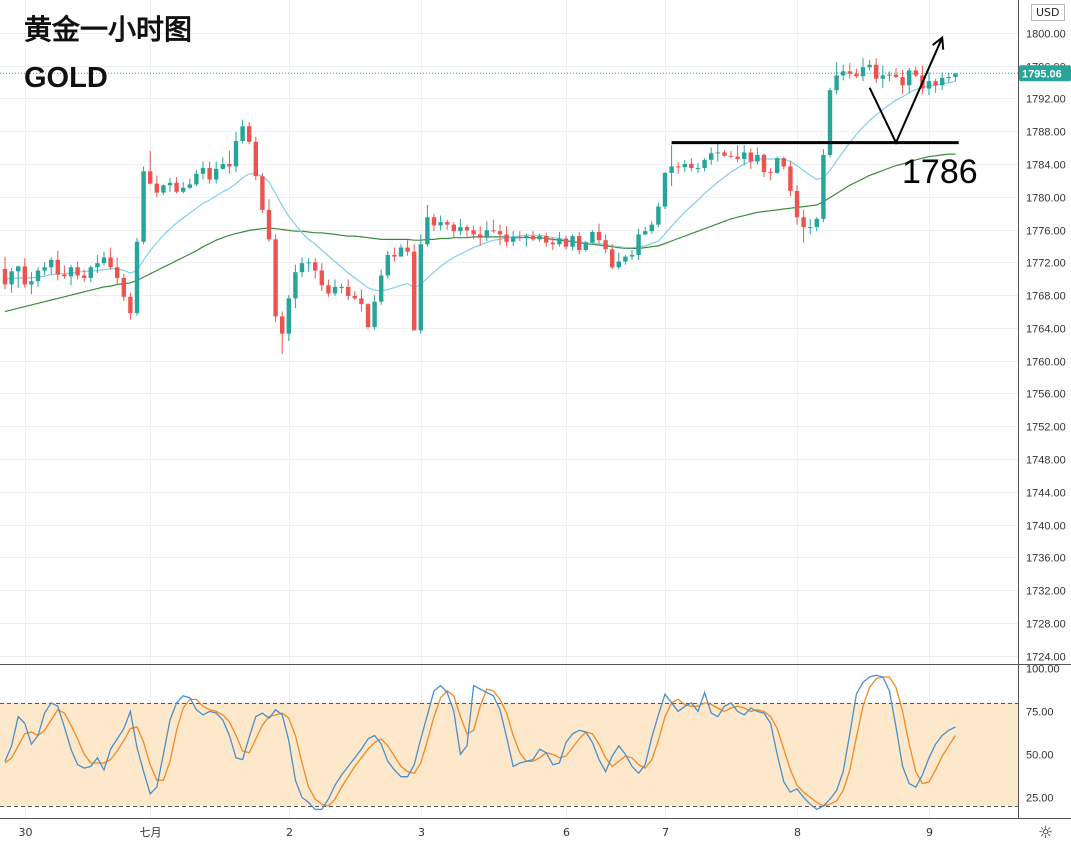  What do you see at coordinates (1043, 669) in the screenshot?
I see `oscillator-tick-label: 100.00` at bounding box center [1043, 669].